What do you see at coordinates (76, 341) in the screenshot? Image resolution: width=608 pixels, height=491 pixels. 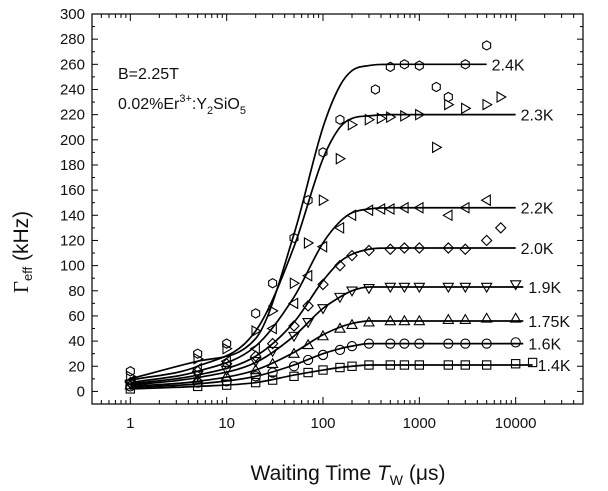 I see `y-tick-label: 40` at bounding box center [76, 341].